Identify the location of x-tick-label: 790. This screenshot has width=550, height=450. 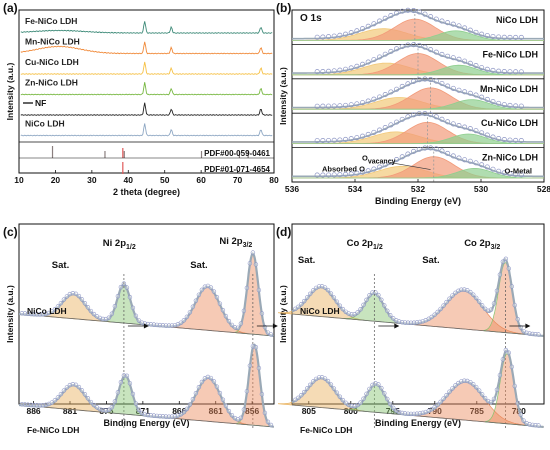
(435, 411).